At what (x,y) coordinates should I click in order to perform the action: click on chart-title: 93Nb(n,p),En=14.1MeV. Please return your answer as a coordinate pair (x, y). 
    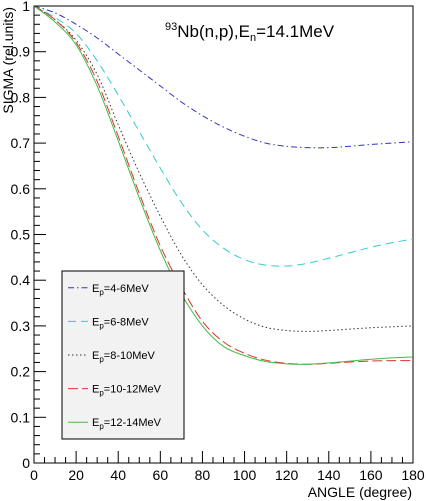
    Looking at the image, I should click on (250, 32).